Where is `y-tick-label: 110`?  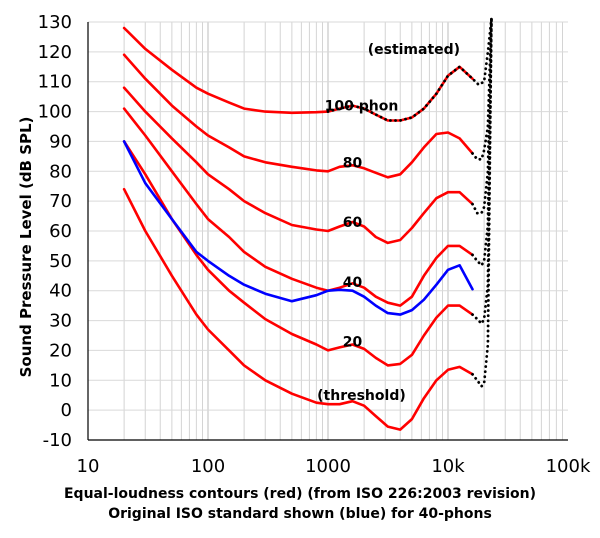
y-tick-label: 110 is located at coordinates (55, 82).